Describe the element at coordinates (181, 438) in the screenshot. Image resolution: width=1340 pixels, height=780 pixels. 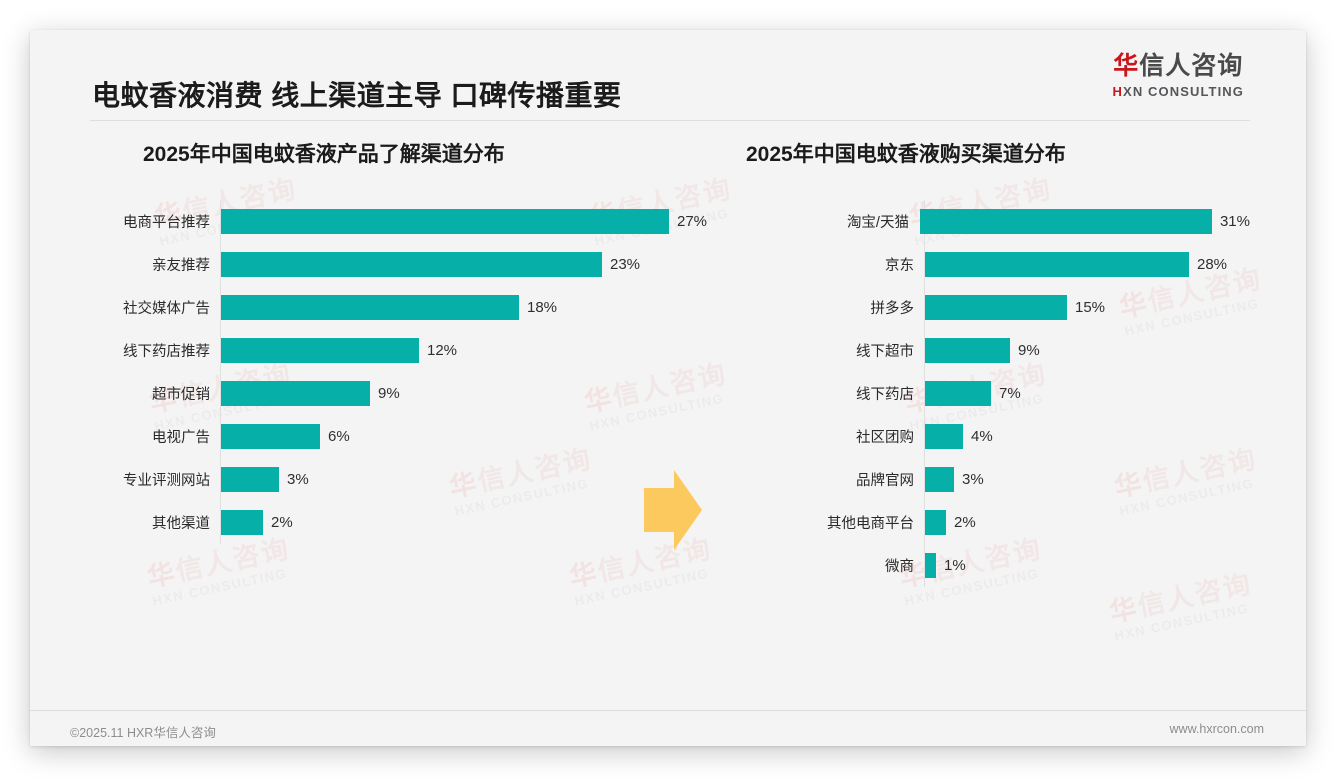
I see `bar-category-label: 电视广告` at that location.